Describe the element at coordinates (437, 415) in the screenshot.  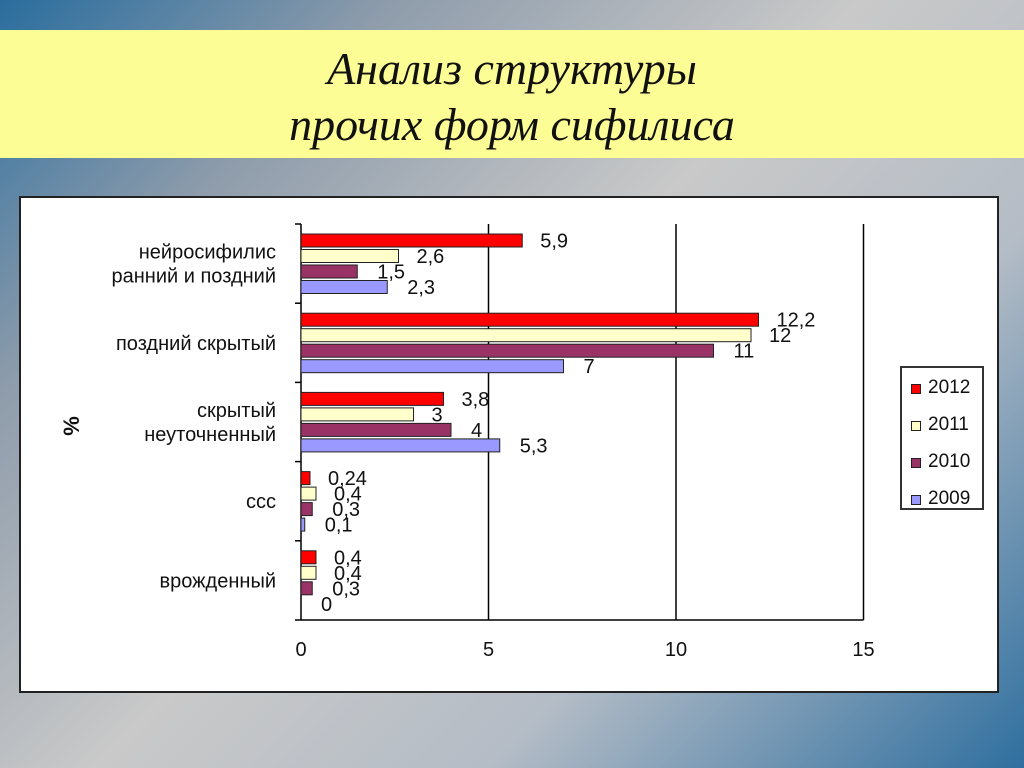
I see `data-label-2011: 3` at that location.